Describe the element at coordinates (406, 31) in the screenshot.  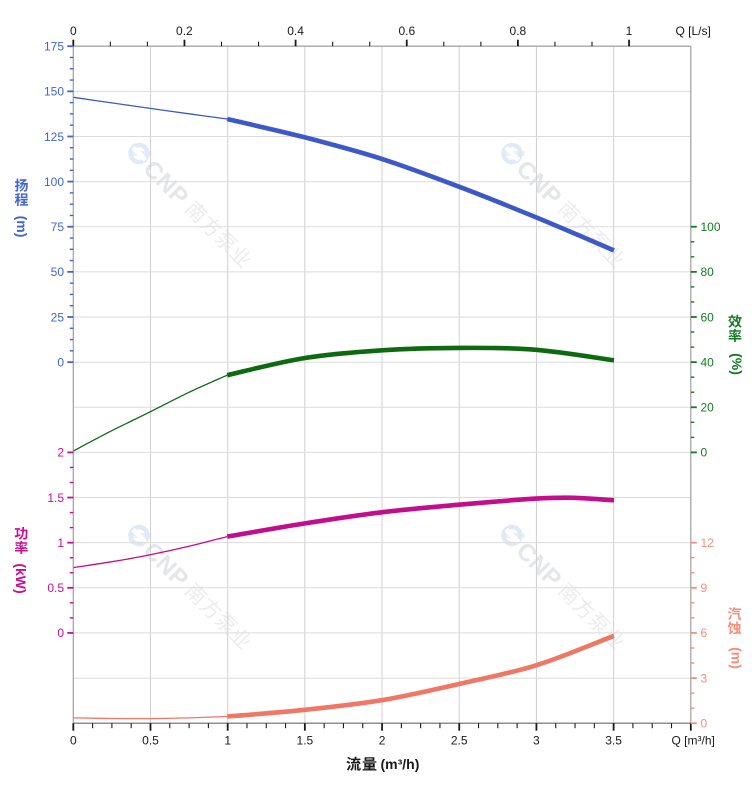
I see `svg-text: 0.6` at that location.